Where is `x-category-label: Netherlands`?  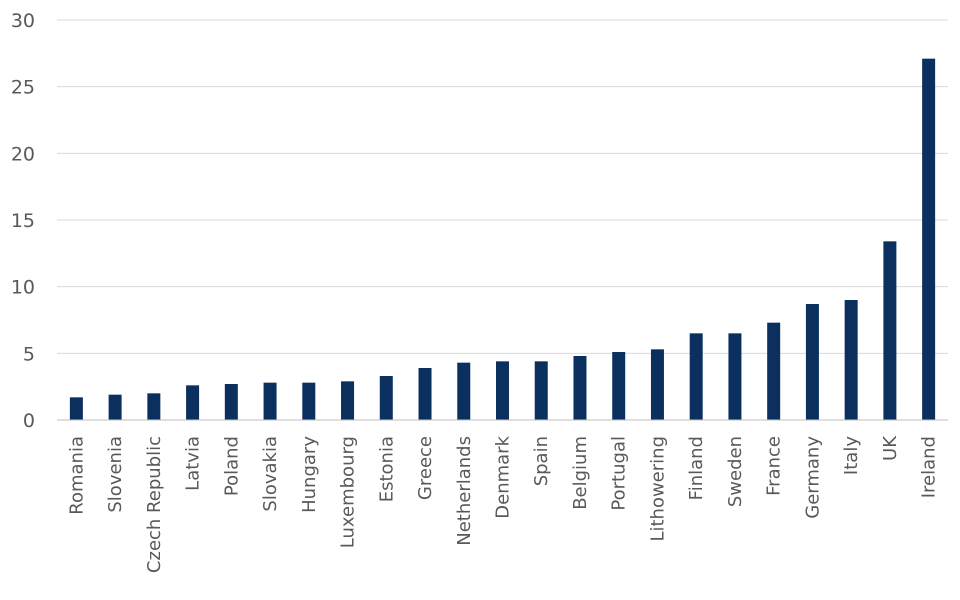 x-category-label: Netherlands is located at coordinates (464, 491).